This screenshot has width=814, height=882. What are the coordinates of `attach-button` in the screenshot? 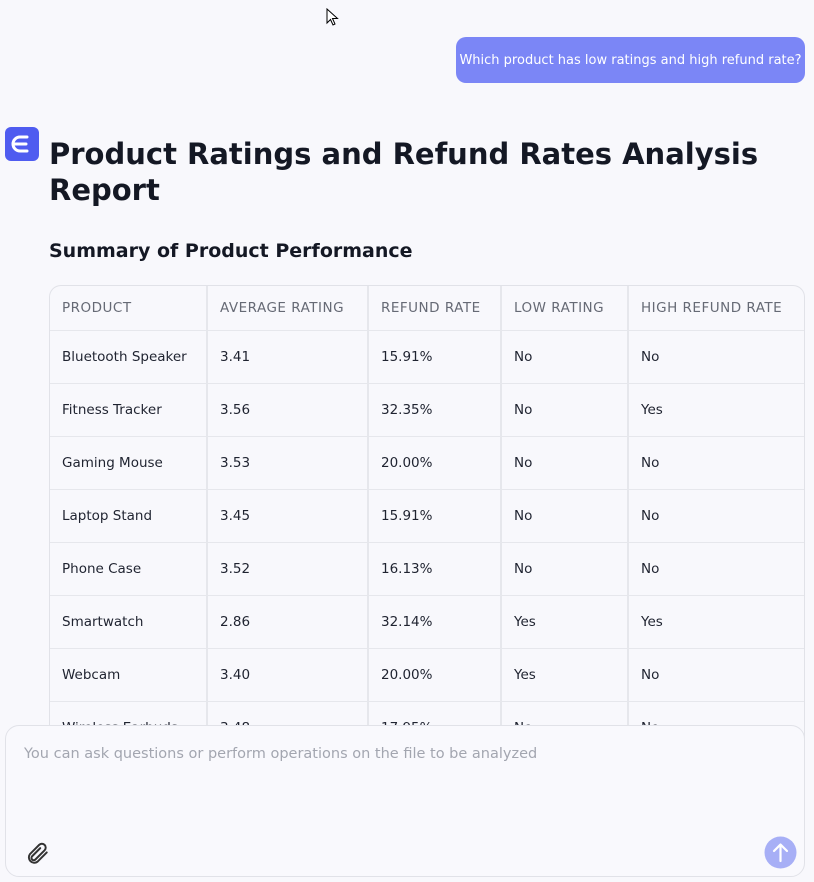 It's located at (37, 853).